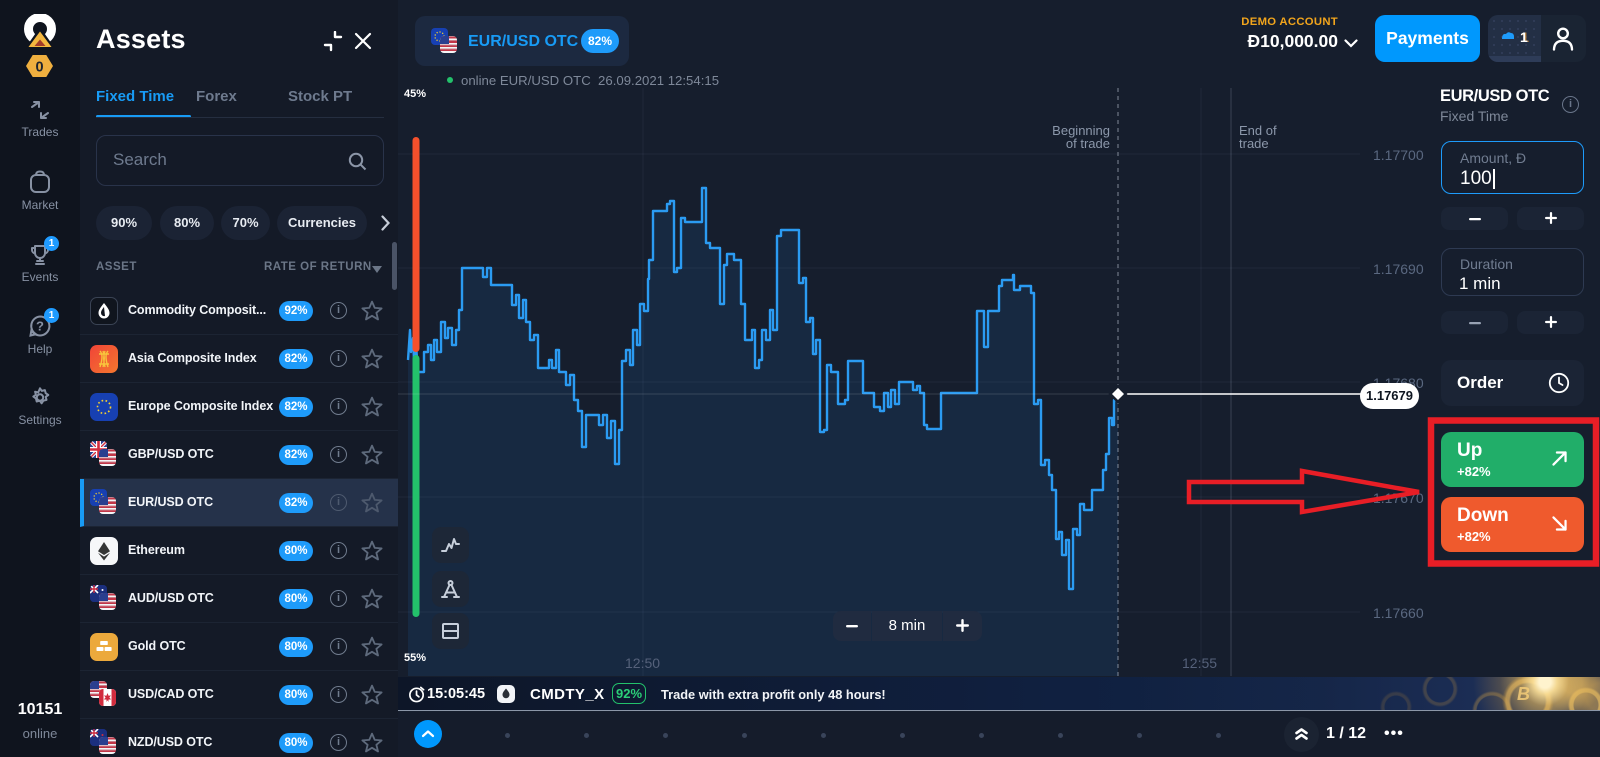 Image resolution: width=1600 pixels, height=757 pixels. I want to click on svg-text: 0, so click(39, 68).